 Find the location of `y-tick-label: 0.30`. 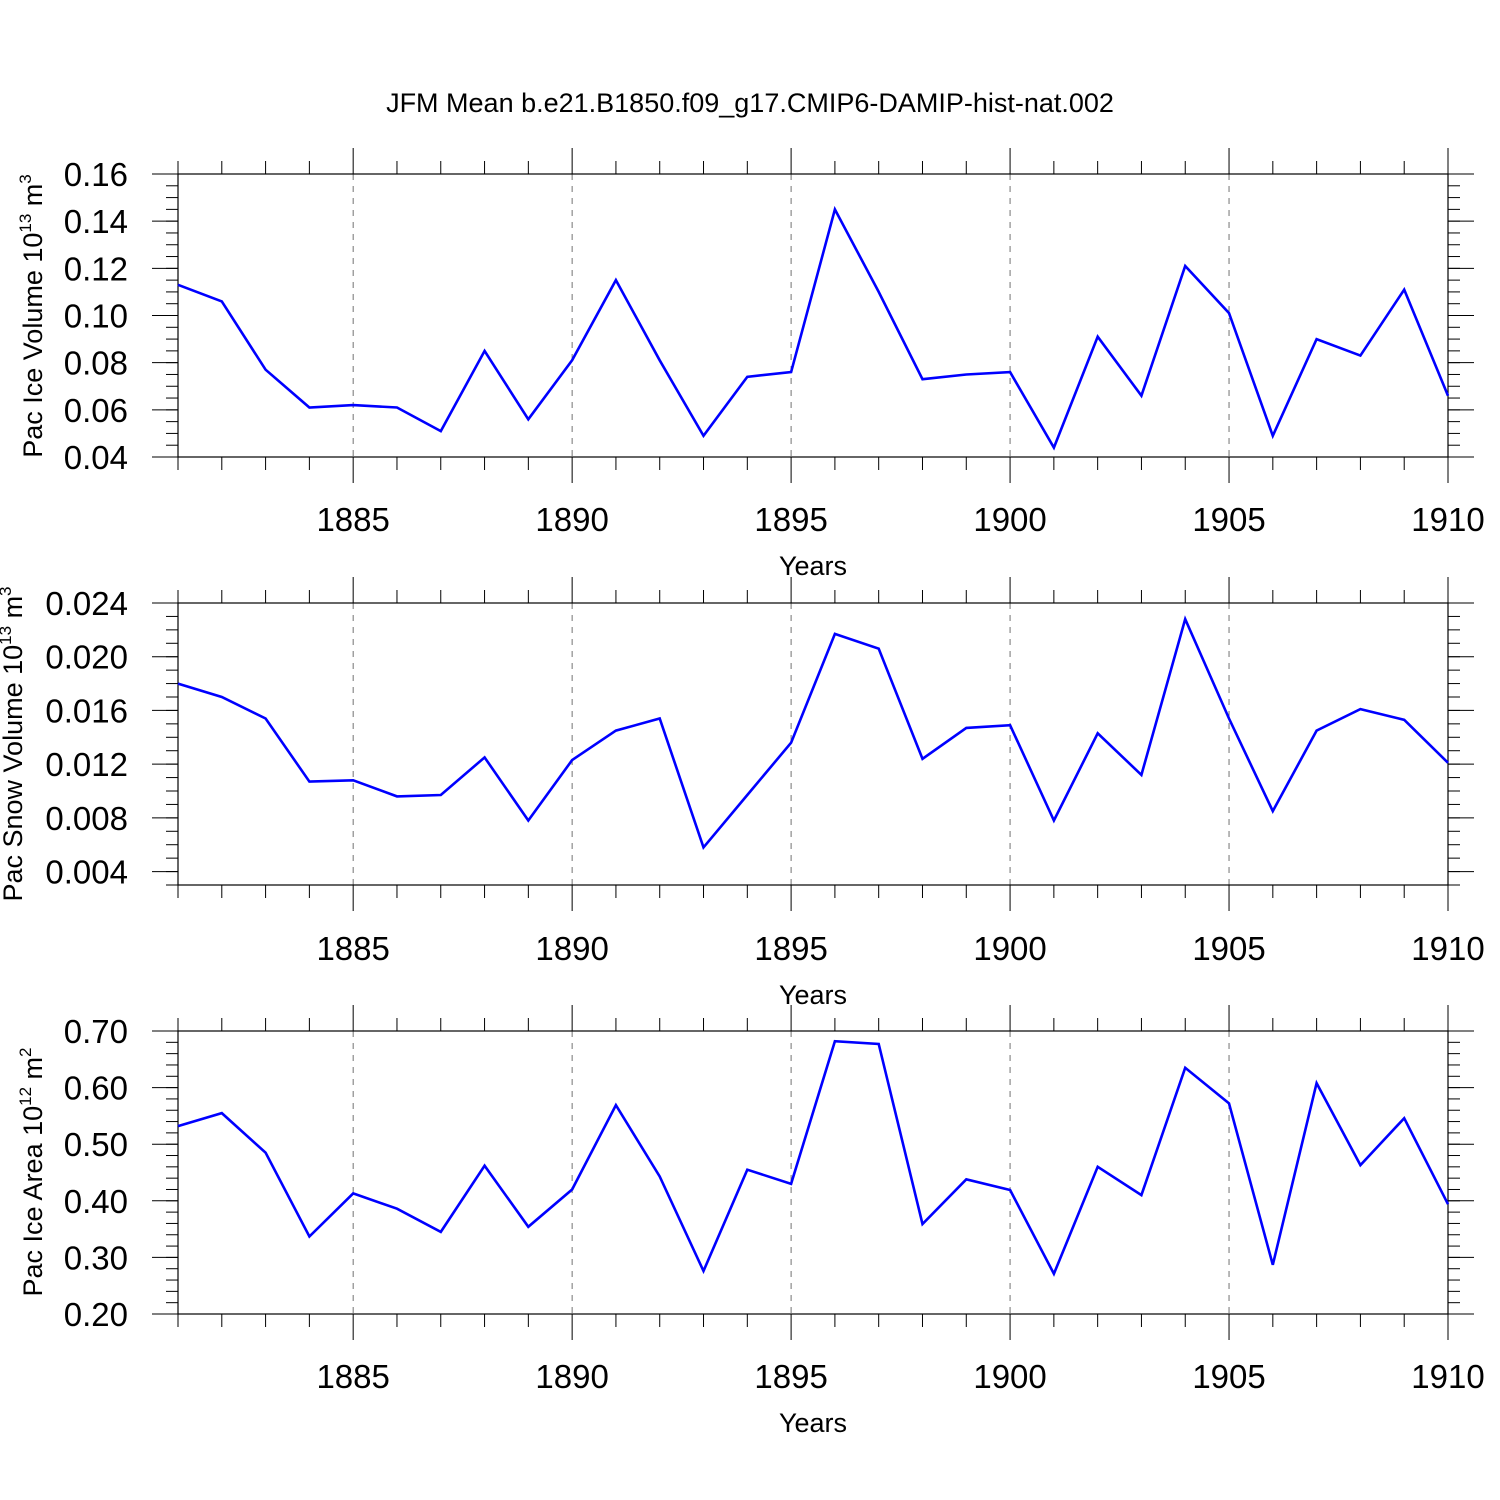

y-tick-label: 0.30 is located at coordinates (96, 1257).